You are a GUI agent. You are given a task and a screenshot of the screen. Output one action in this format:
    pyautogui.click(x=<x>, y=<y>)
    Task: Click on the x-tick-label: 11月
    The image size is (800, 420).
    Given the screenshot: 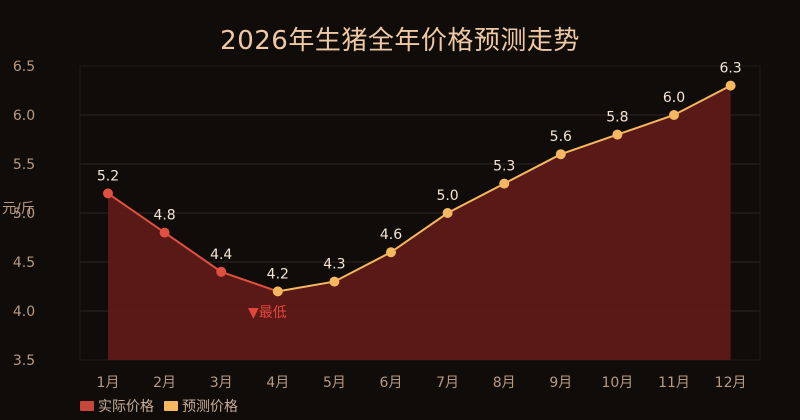 What is the action you would take?
    pyautogui.click(x=674, y=383)
    